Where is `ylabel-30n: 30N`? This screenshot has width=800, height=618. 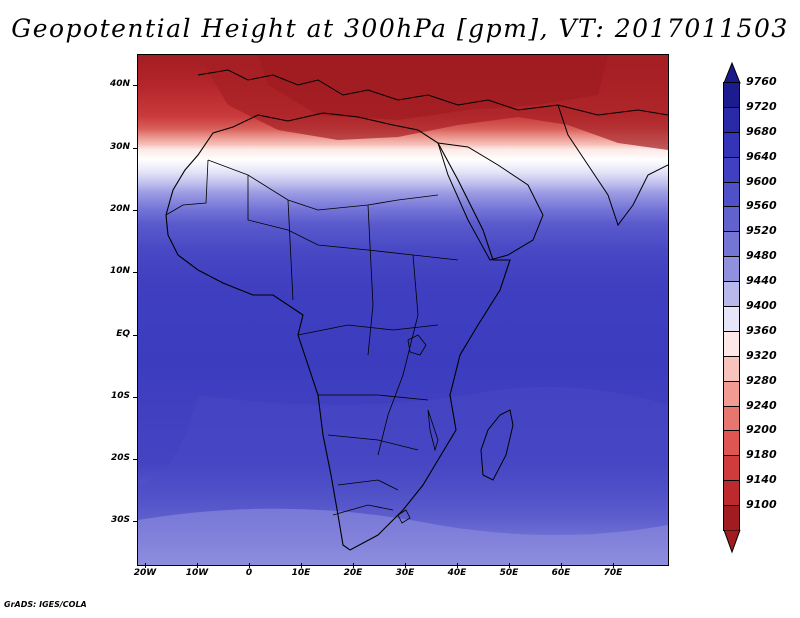
ylabel-30n: 30N is located at coordinates (119, 147).